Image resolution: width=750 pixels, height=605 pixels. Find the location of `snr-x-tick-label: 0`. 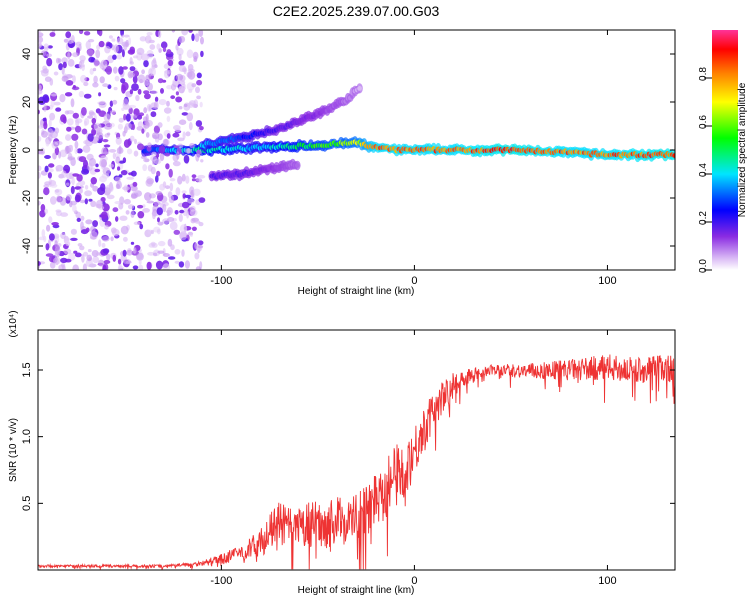

snr-x-tick-label: 0 is located at coordinates (414, 581).